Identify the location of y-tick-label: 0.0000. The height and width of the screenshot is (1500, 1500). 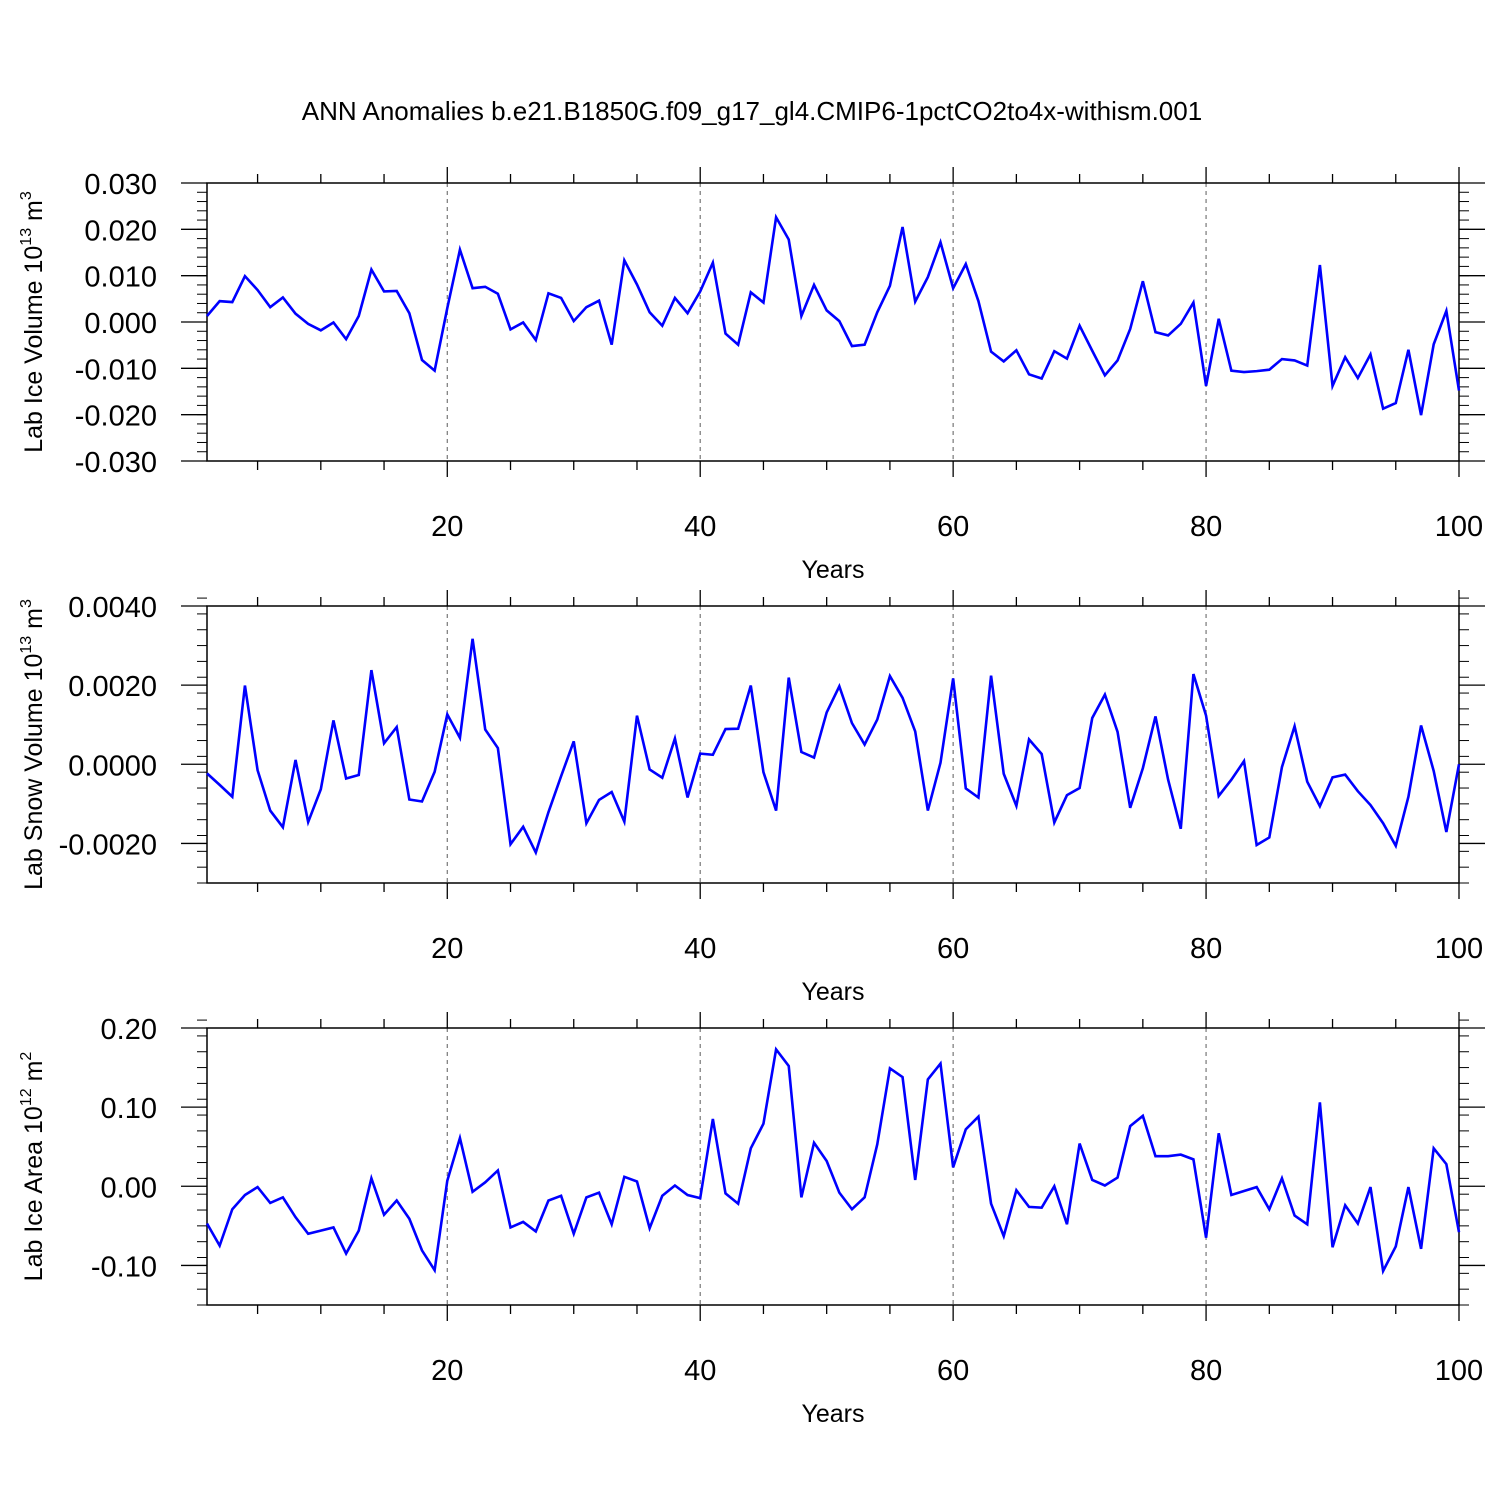
(112, 766).